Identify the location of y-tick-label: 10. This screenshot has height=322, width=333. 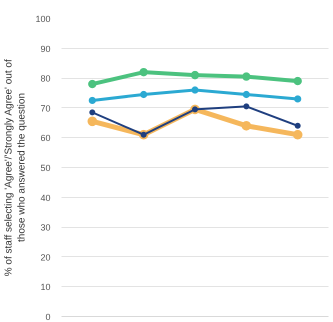
(45, 287).